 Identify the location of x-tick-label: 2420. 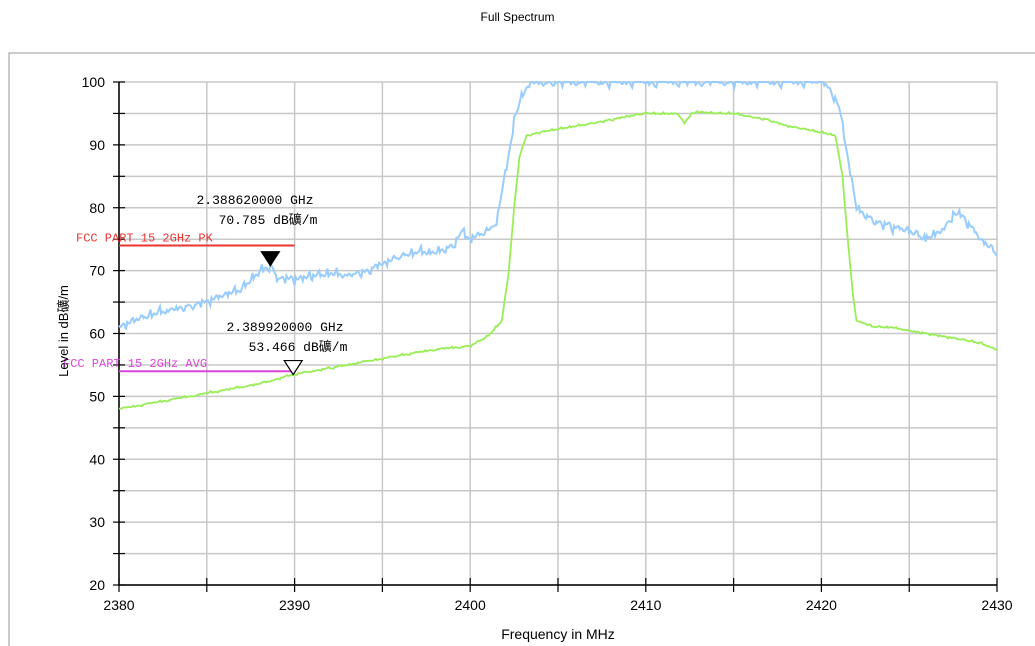
(821, 605).